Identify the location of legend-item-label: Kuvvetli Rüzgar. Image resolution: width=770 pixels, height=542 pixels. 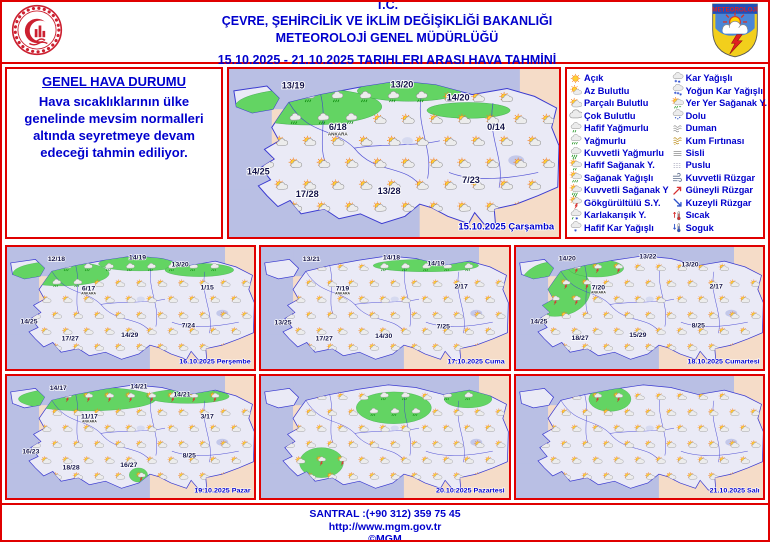
(720, 177).